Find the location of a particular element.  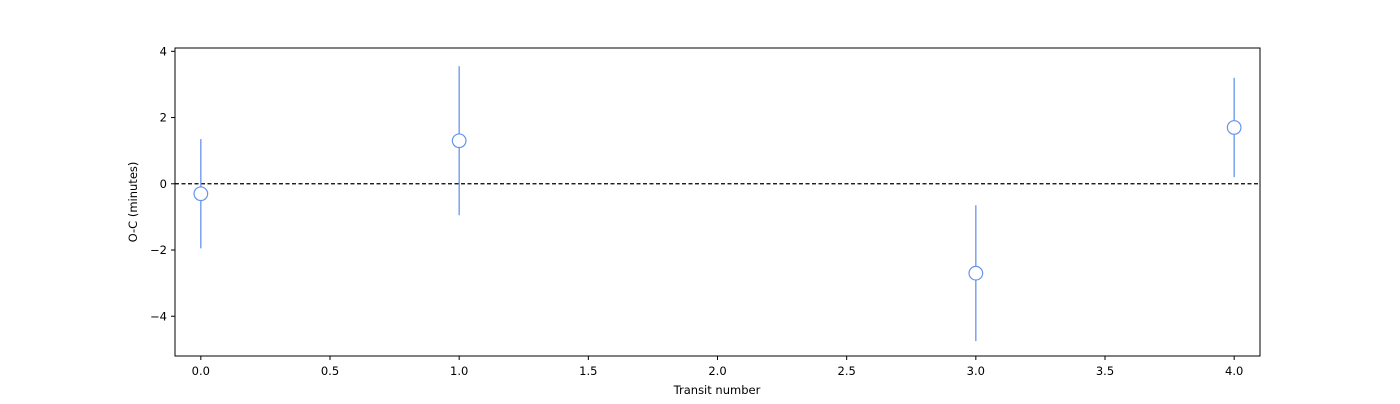

x-tick-label: 0.0 is located at coordinates (201, 371).